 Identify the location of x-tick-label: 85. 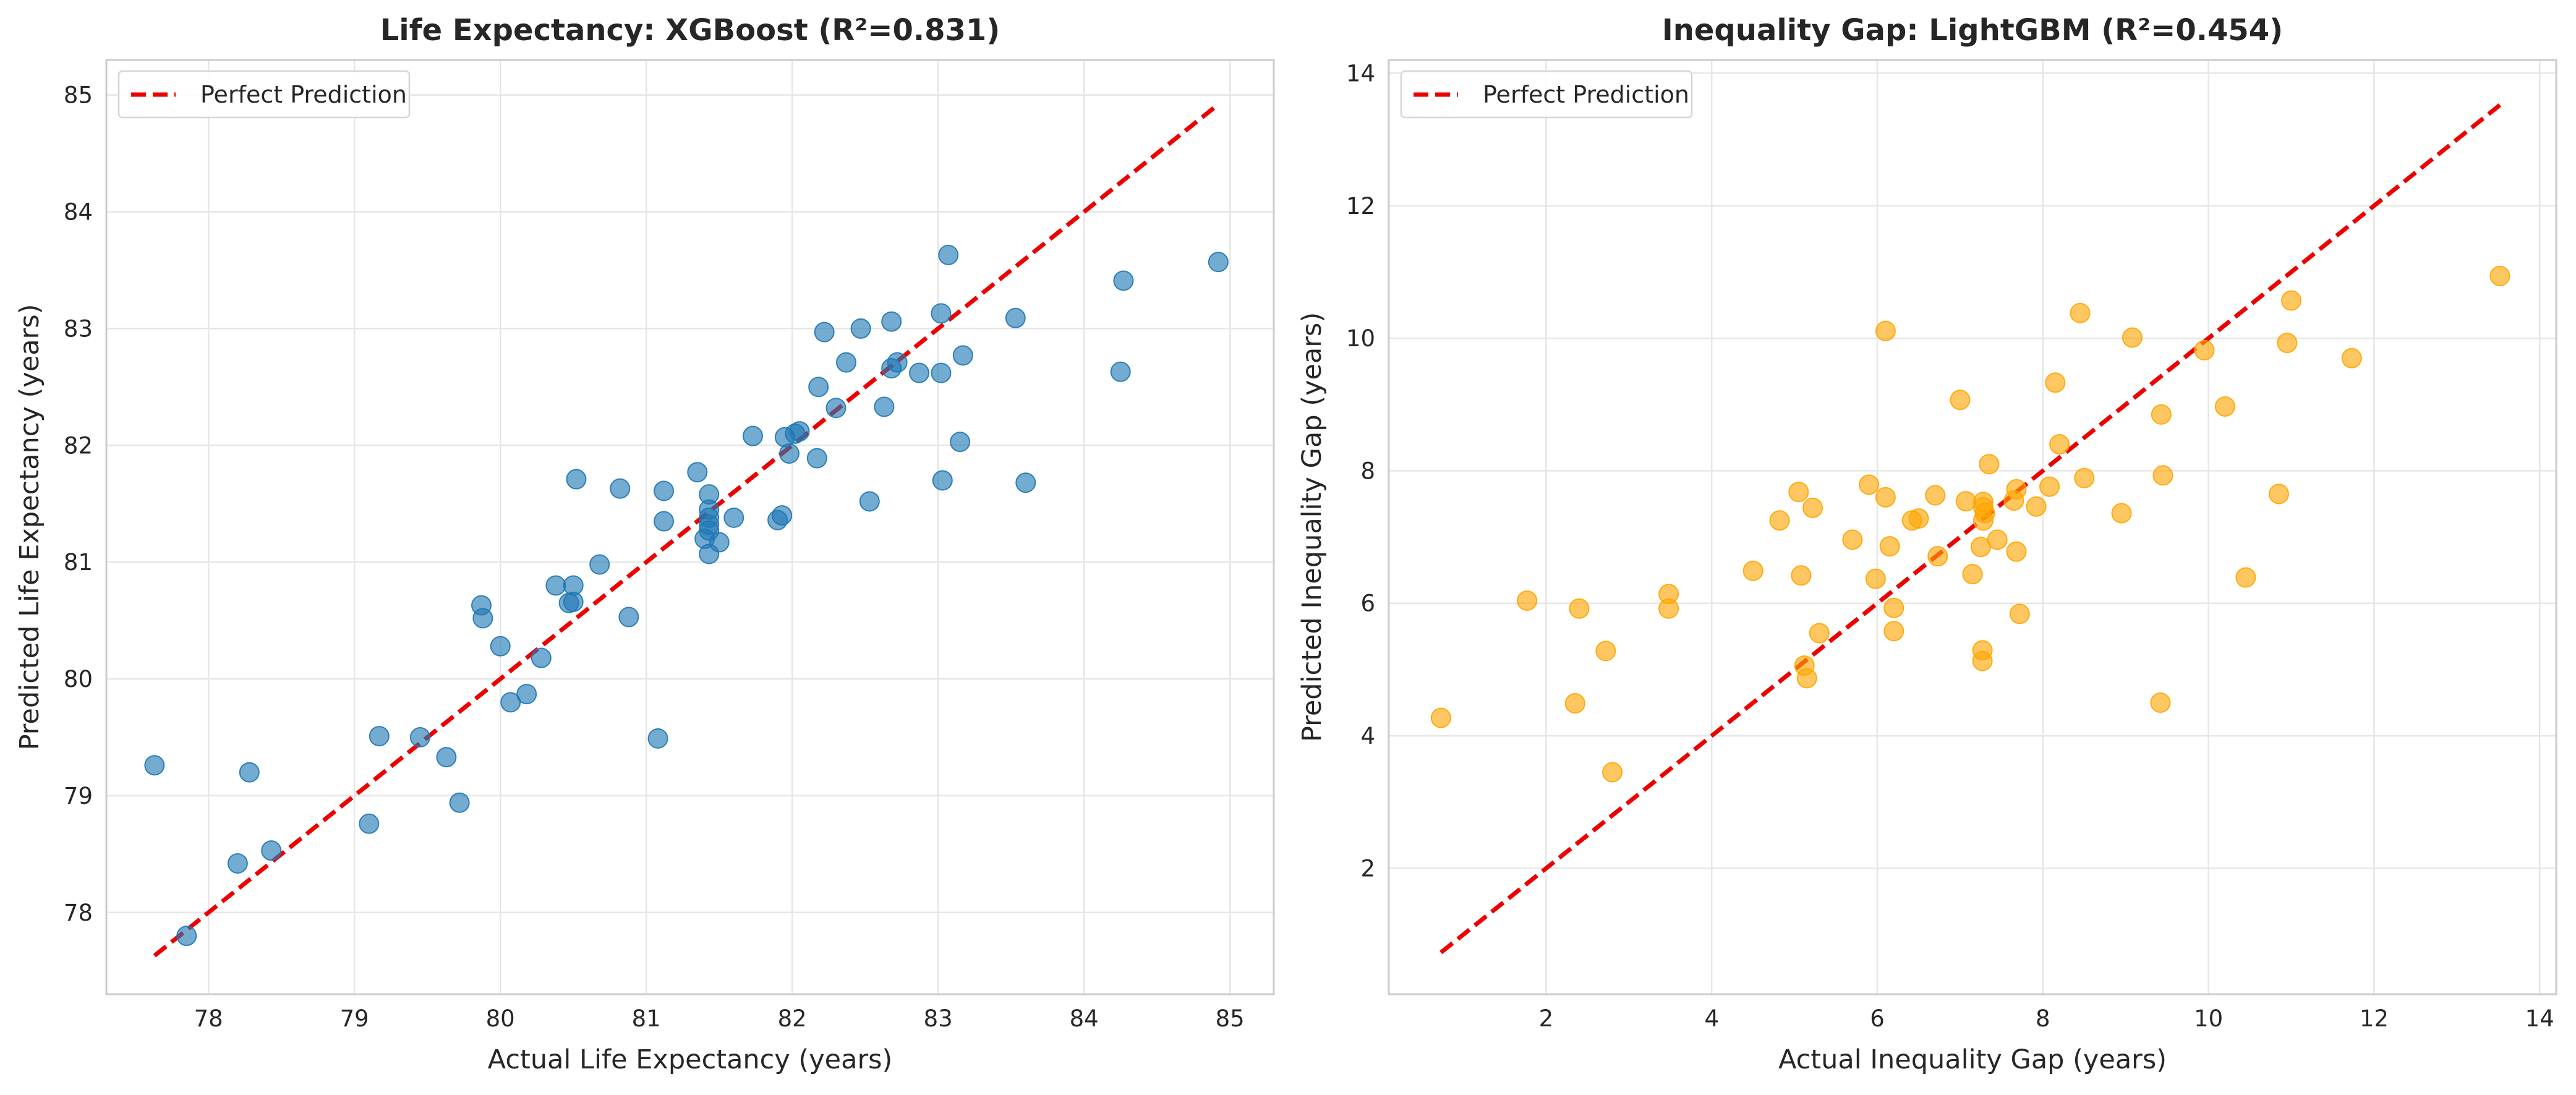
(1230, 1019).